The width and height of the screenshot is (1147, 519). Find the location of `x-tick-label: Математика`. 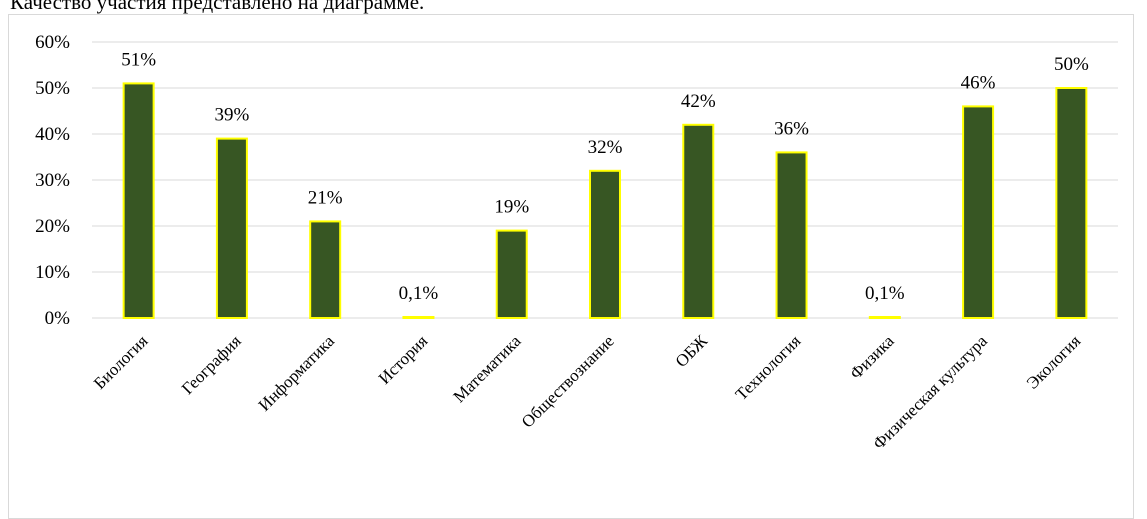

x-tick-label: Математика is located at coordinates (487, 368).